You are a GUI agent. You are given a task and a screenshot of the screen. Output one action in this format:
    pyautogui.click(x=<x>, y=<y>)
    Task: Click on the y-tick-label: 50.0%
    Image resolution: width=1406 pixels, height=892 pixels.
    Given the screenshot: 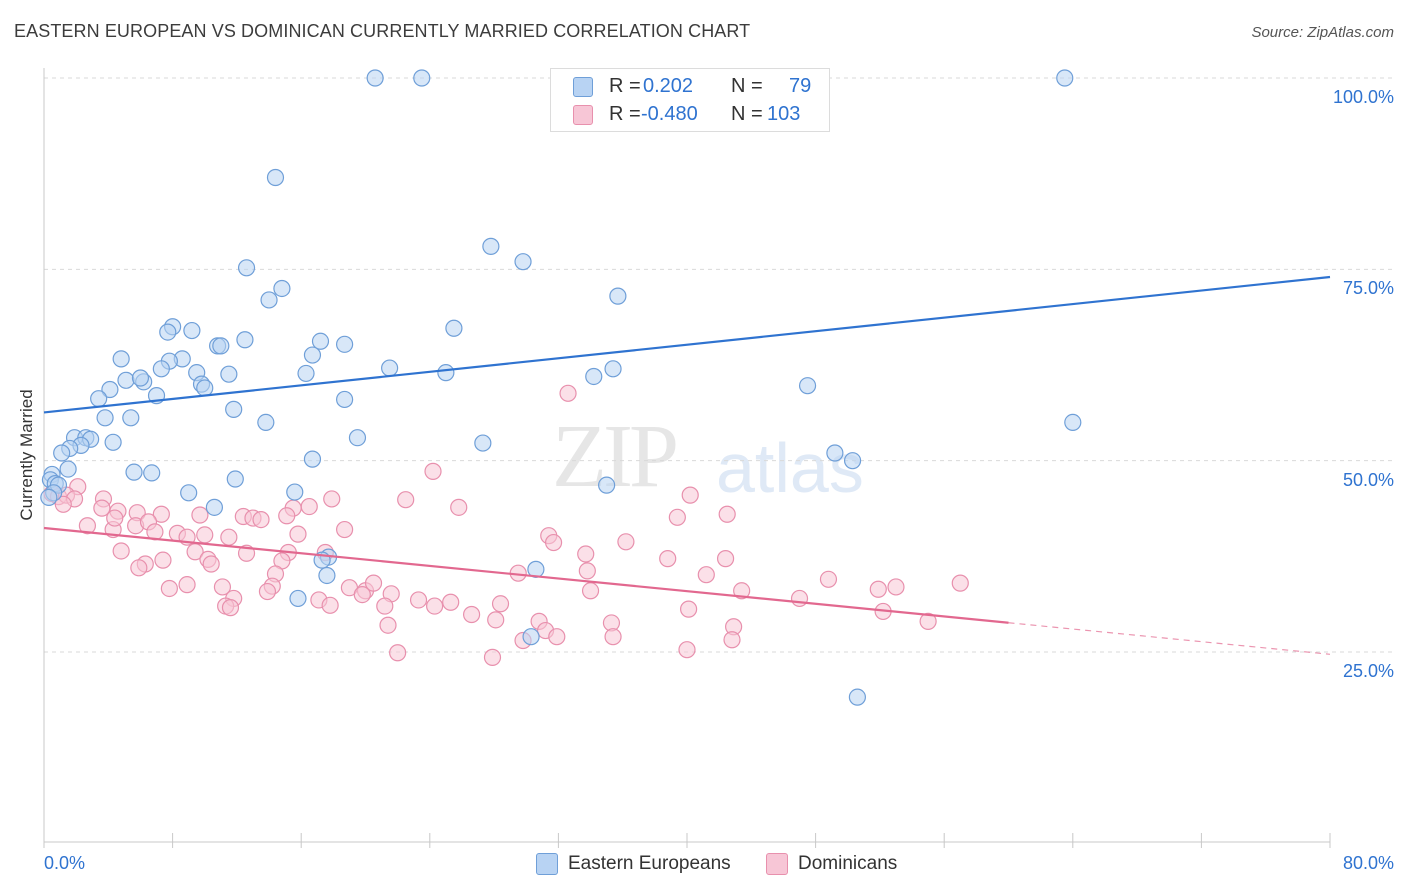 What is the action you would take?
    pyautogui.click(x=1368, y=479)
    